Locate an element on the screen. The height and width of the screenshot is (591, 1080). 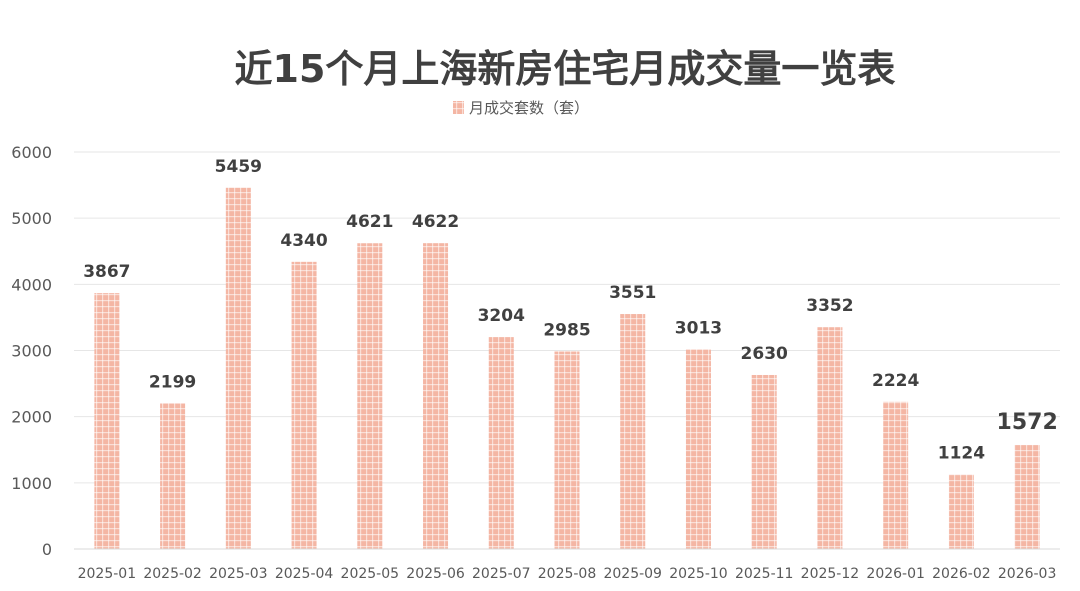
data-label: 3204 is located at coordinates (501, 316).